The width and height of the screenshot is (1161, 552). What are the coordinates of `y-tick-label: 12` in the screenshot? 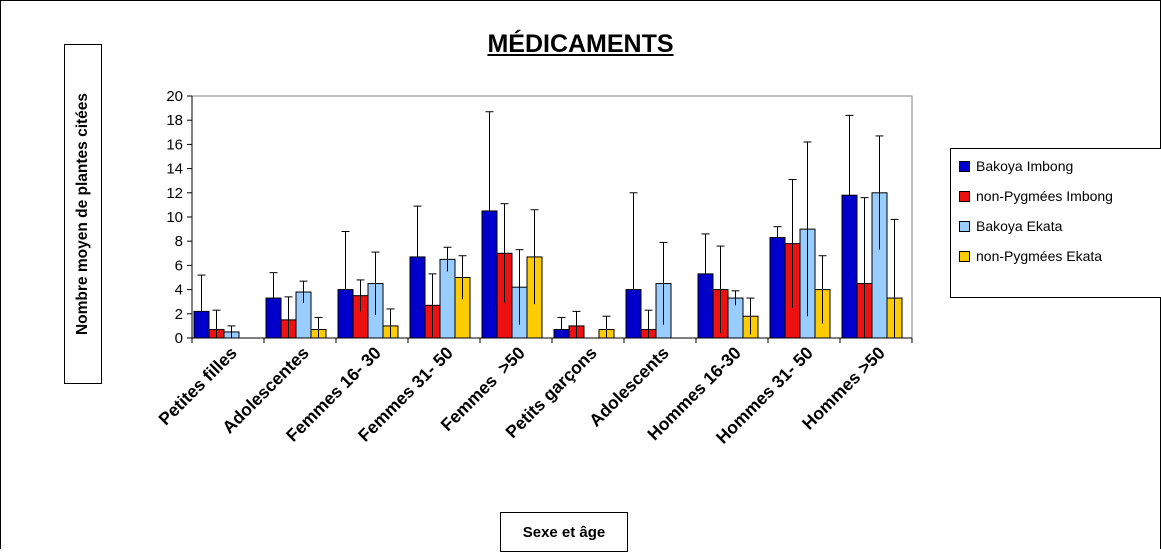 It's located at (174, 193).